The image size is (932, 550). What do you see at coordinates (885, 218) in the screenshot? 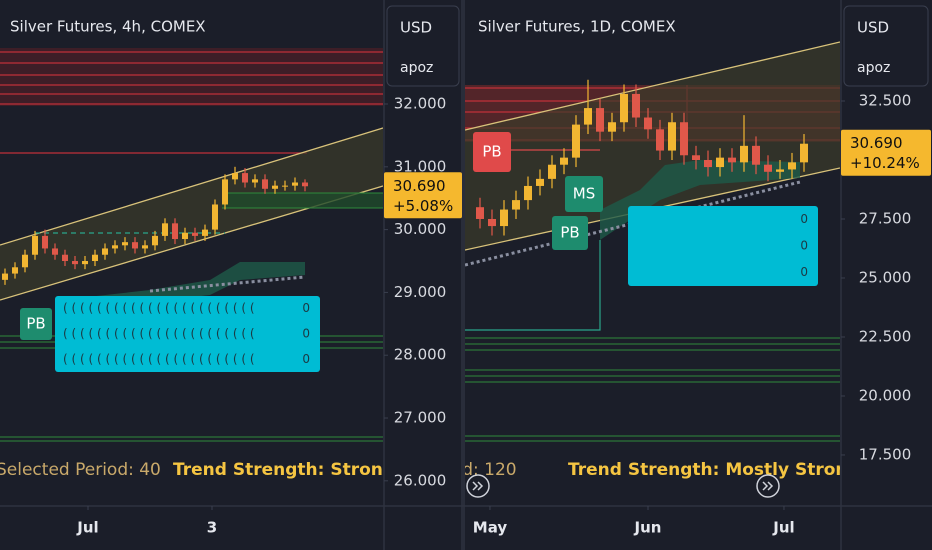
I see `y-tick-label: 27.500` at bounding box center [885, 218].